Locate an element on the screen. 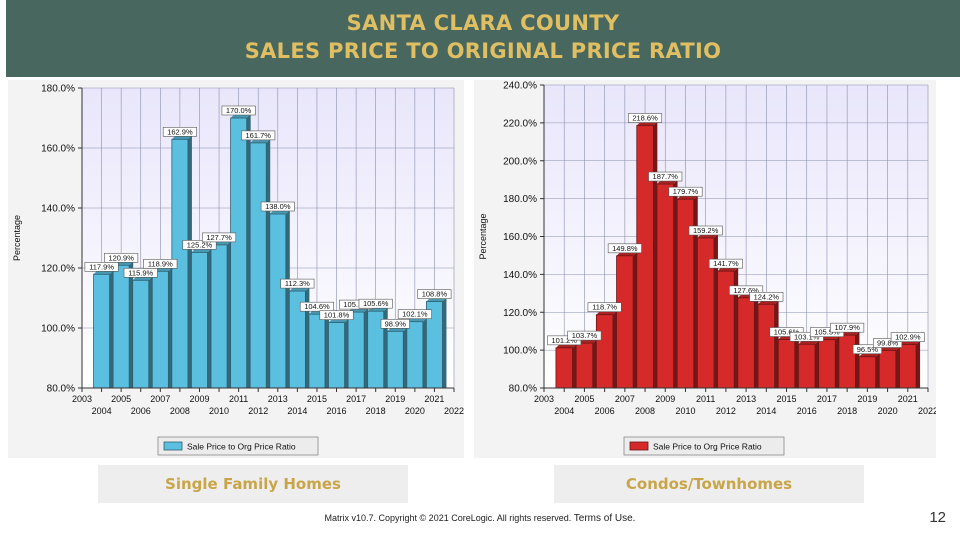 This screenshot has height=540, width=960. caption-single-family: Single Family Homes is located at coordinates (253, 484).